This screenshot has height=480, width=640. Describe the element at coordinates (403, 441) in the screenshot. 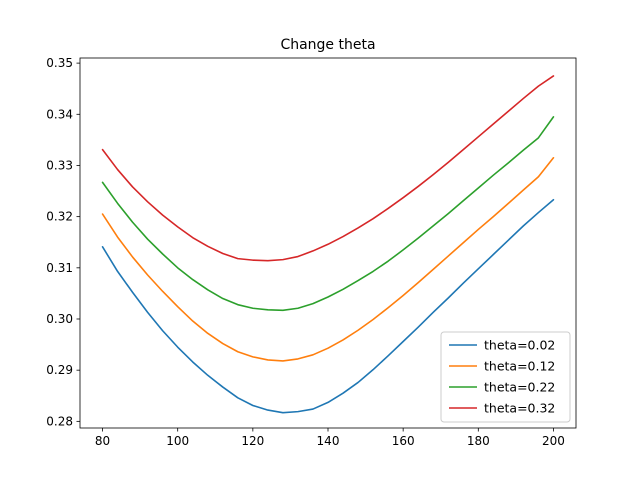

I see `x-tick-label: 160` at that location.